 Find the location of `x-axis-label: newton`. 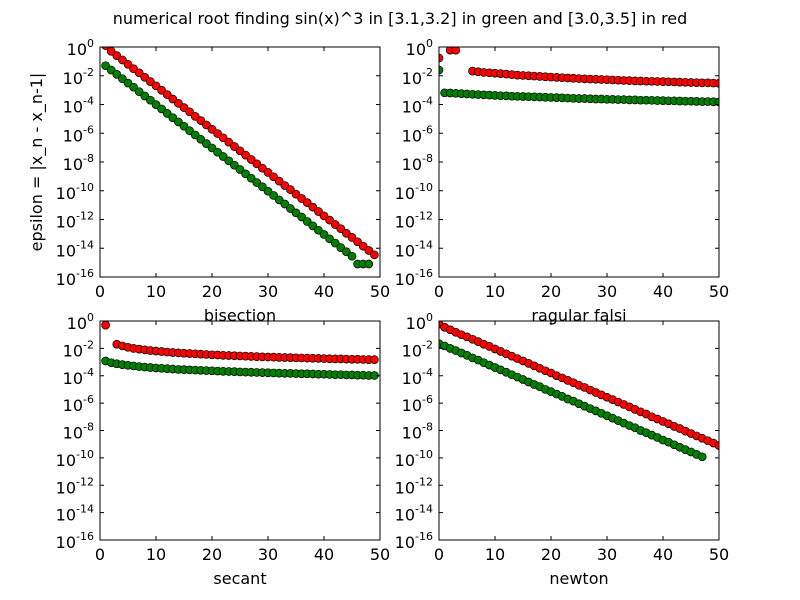

x-axis-label: newton is located at coordinates (578, 578).